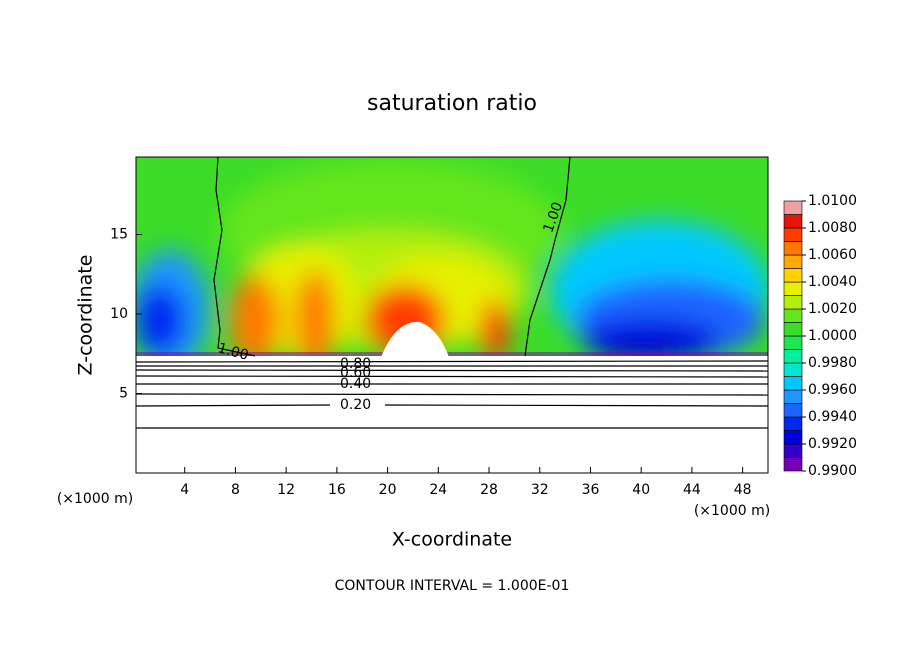 The image size is (904, 658). Describe the element at coordinates (832, 282) in the screenshot. I see `colorbar-label: 1.0040` at that location.